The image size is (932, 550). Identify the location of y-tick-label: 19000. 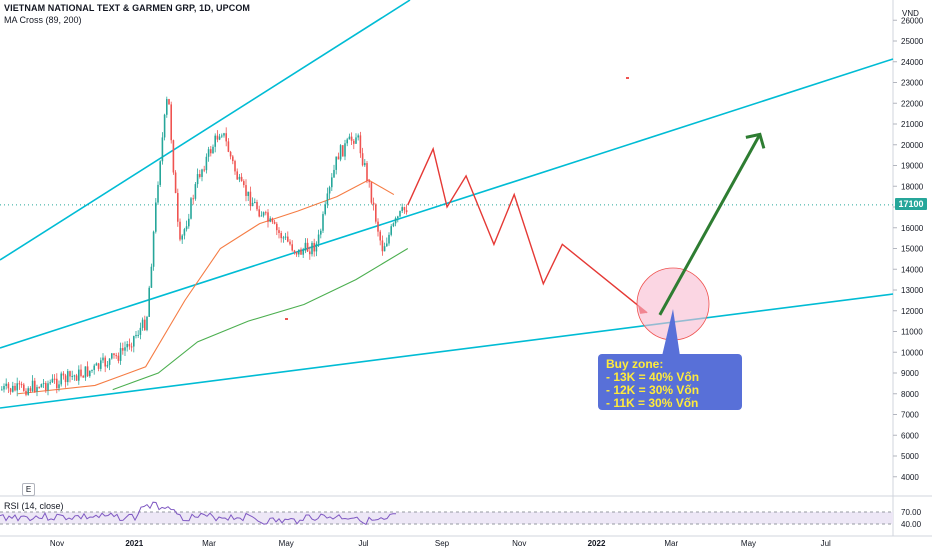
(912, 166).